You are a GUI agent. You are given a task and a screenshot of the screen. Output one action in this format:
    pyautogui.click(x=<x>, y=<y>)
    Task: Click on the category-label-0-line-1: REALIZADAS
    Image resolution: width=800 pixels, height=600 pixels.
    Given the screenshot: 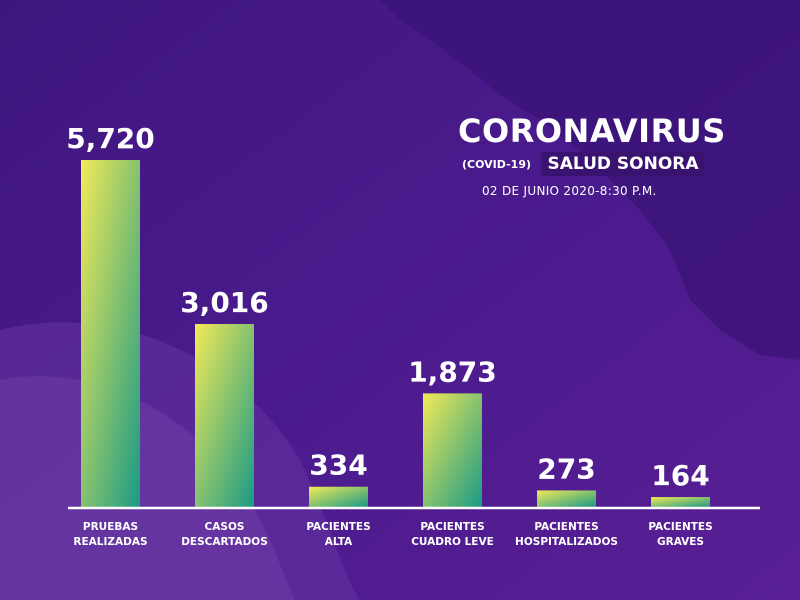 What is the action you would take?
    pyautogui.click(x=110, y=542)
    